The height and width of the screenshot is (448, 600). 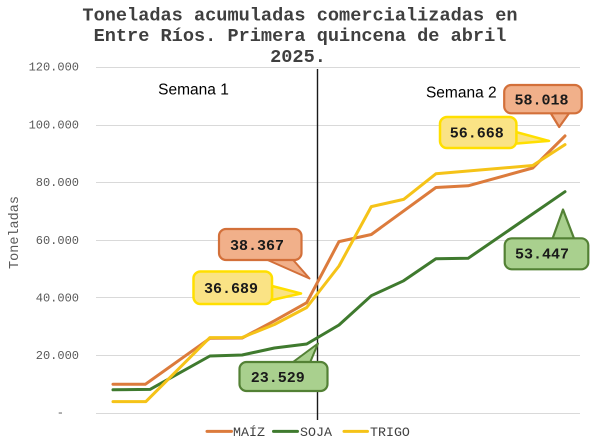 I want to click on svg-text: Toneladas, so click(x=15, y=232).